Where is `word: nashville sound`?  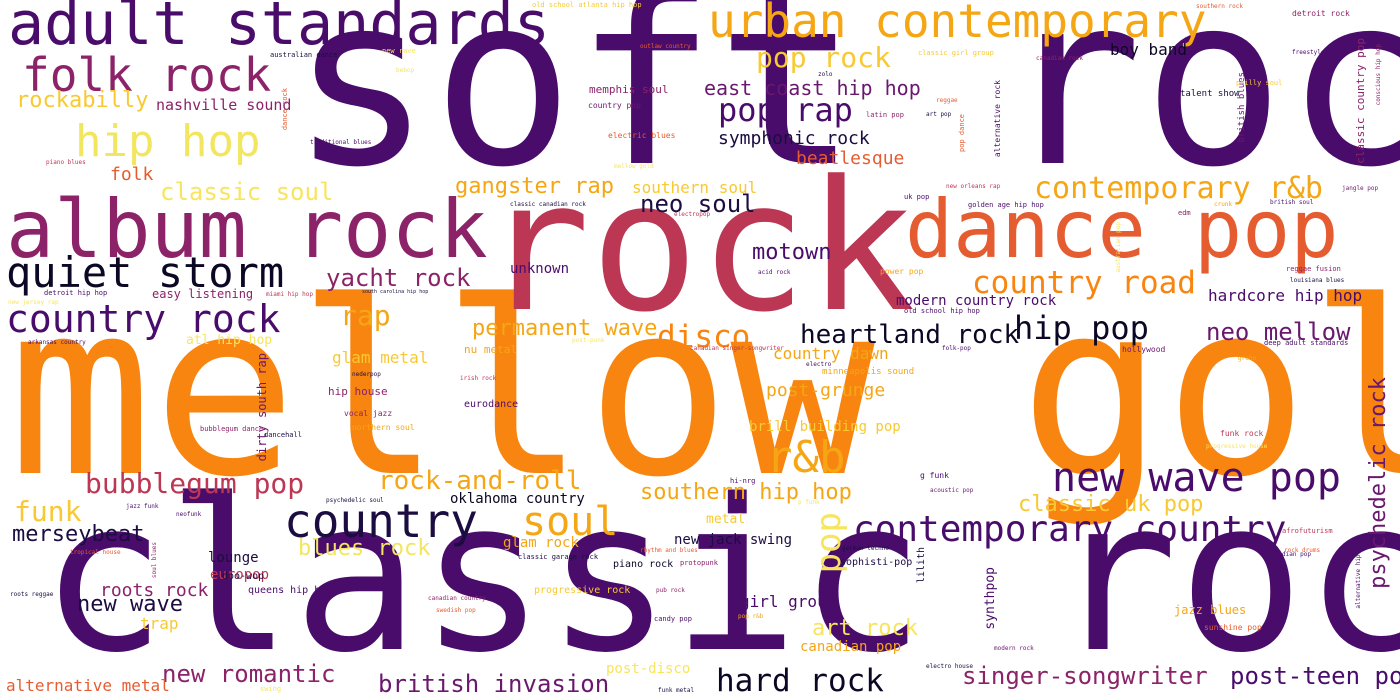 word: nashville sound is located at coordinates (224, 105).